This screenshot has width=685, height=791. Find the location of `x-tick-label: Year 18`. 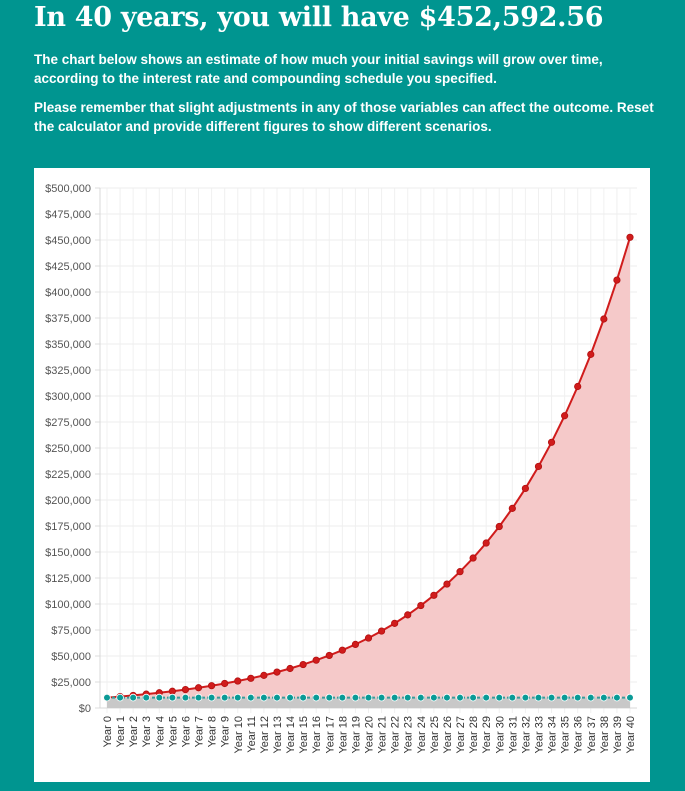

x-tick-label: Year 18 is located at coordinates (343, 735).